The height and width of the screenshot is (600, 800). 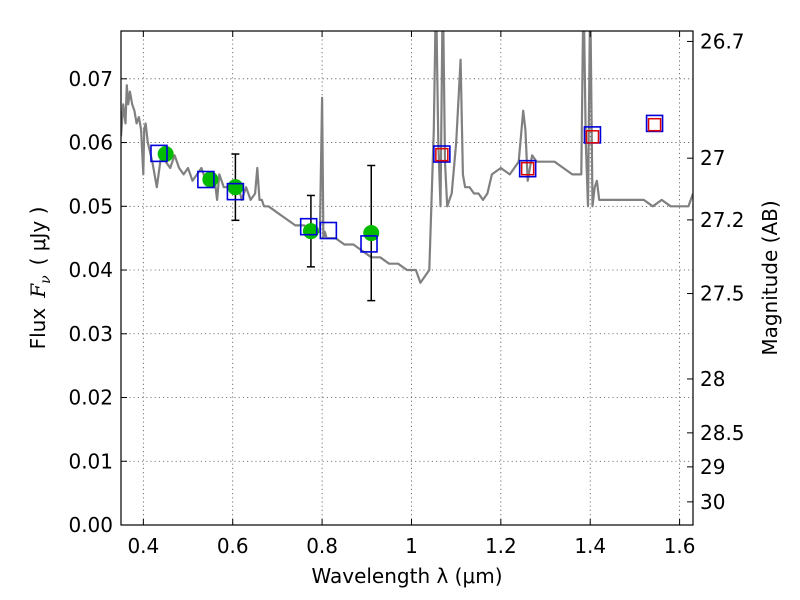 What do you see at coordinates (722, 433) in the screenshot?
I see `magnitude-tick-label: 28.5` at bounding box center [722, 433].